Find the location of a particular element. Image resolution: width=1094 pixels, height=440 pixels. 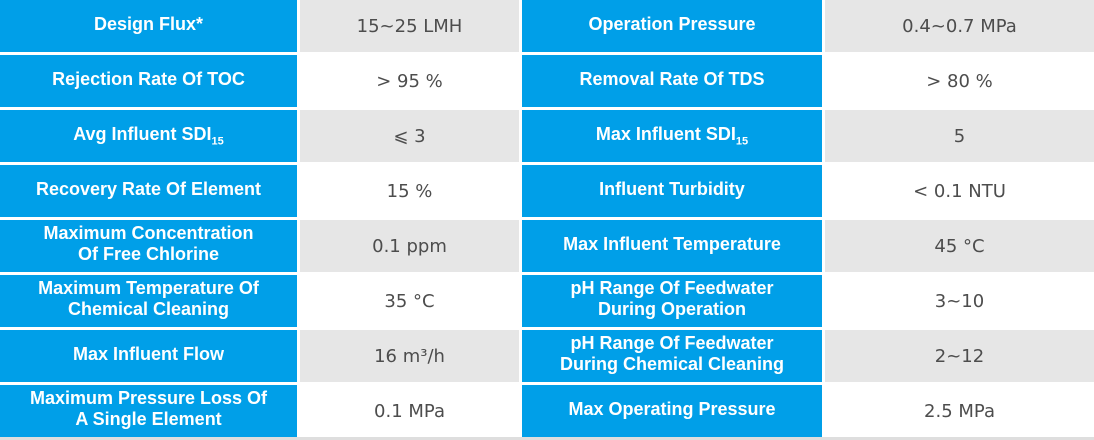

param-label-recovery-rate-element: Recovery Rate Of Element is located at coordinates (148, 191).